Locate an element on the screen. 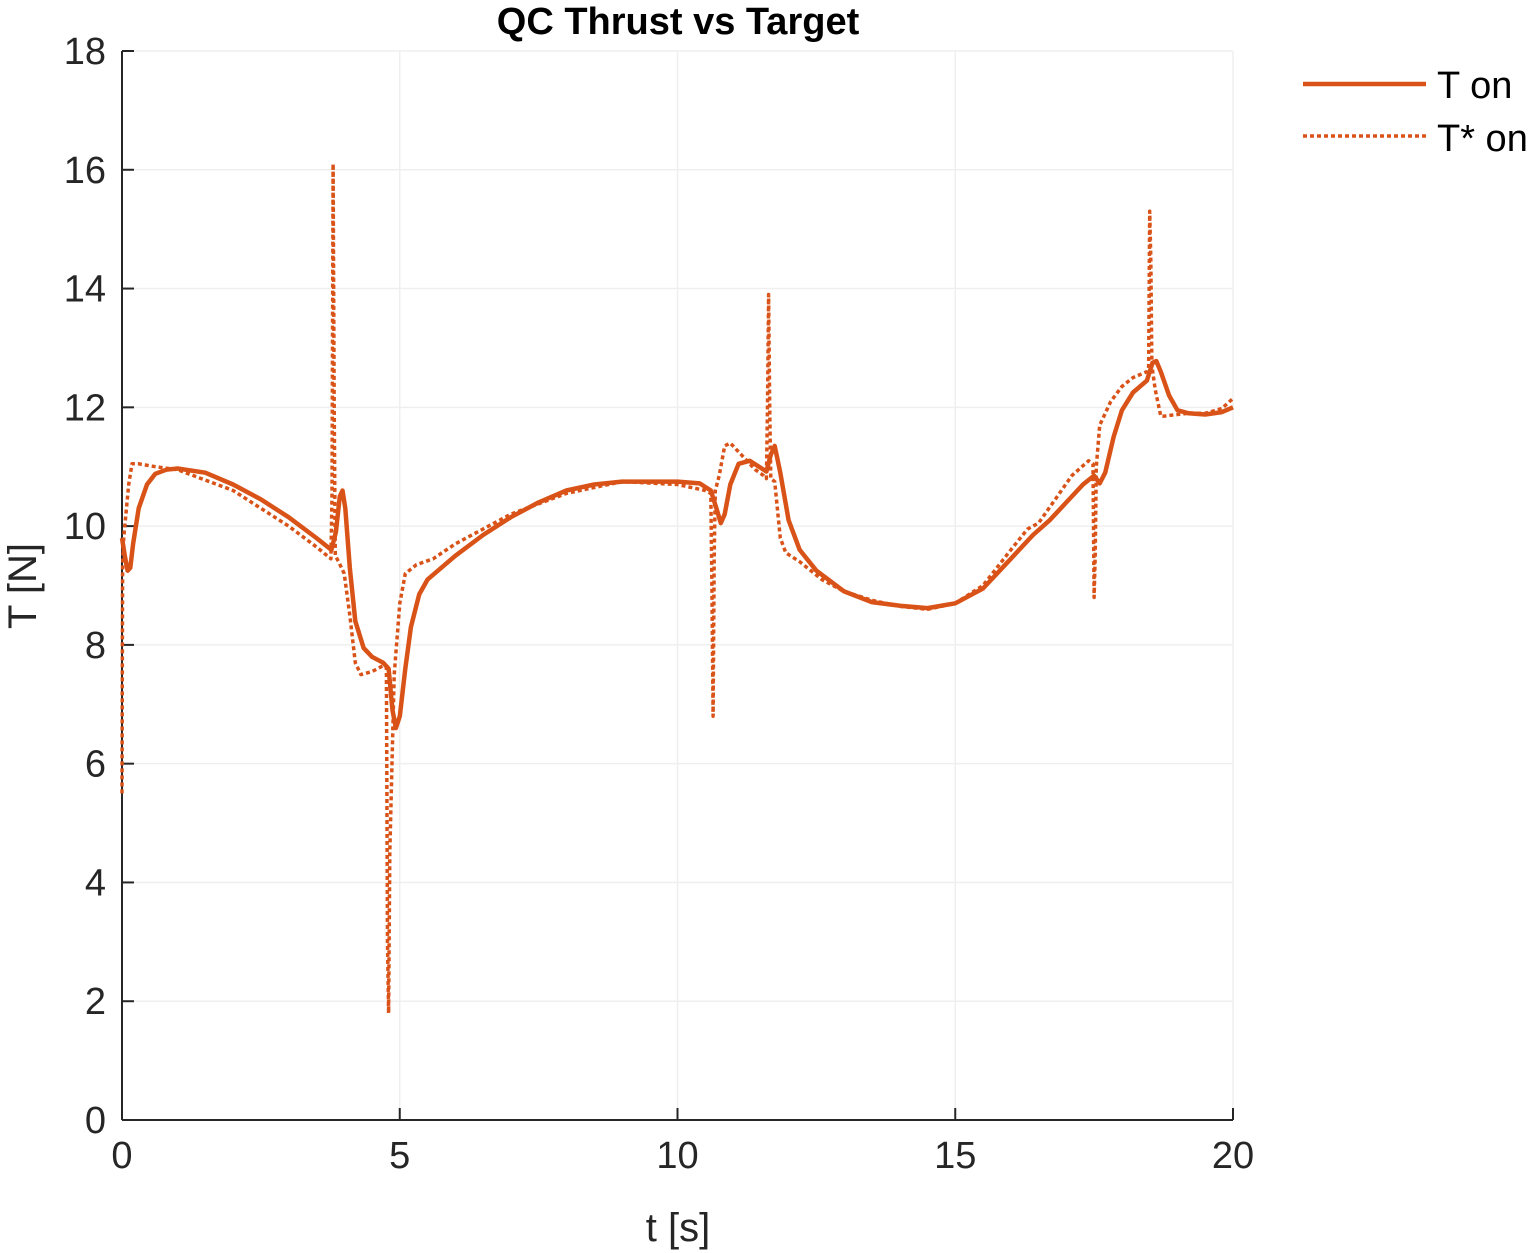 The height and width of the screenshot is (1253, 1536). y-tick-label: 18 is located at coordinates (85, 52).